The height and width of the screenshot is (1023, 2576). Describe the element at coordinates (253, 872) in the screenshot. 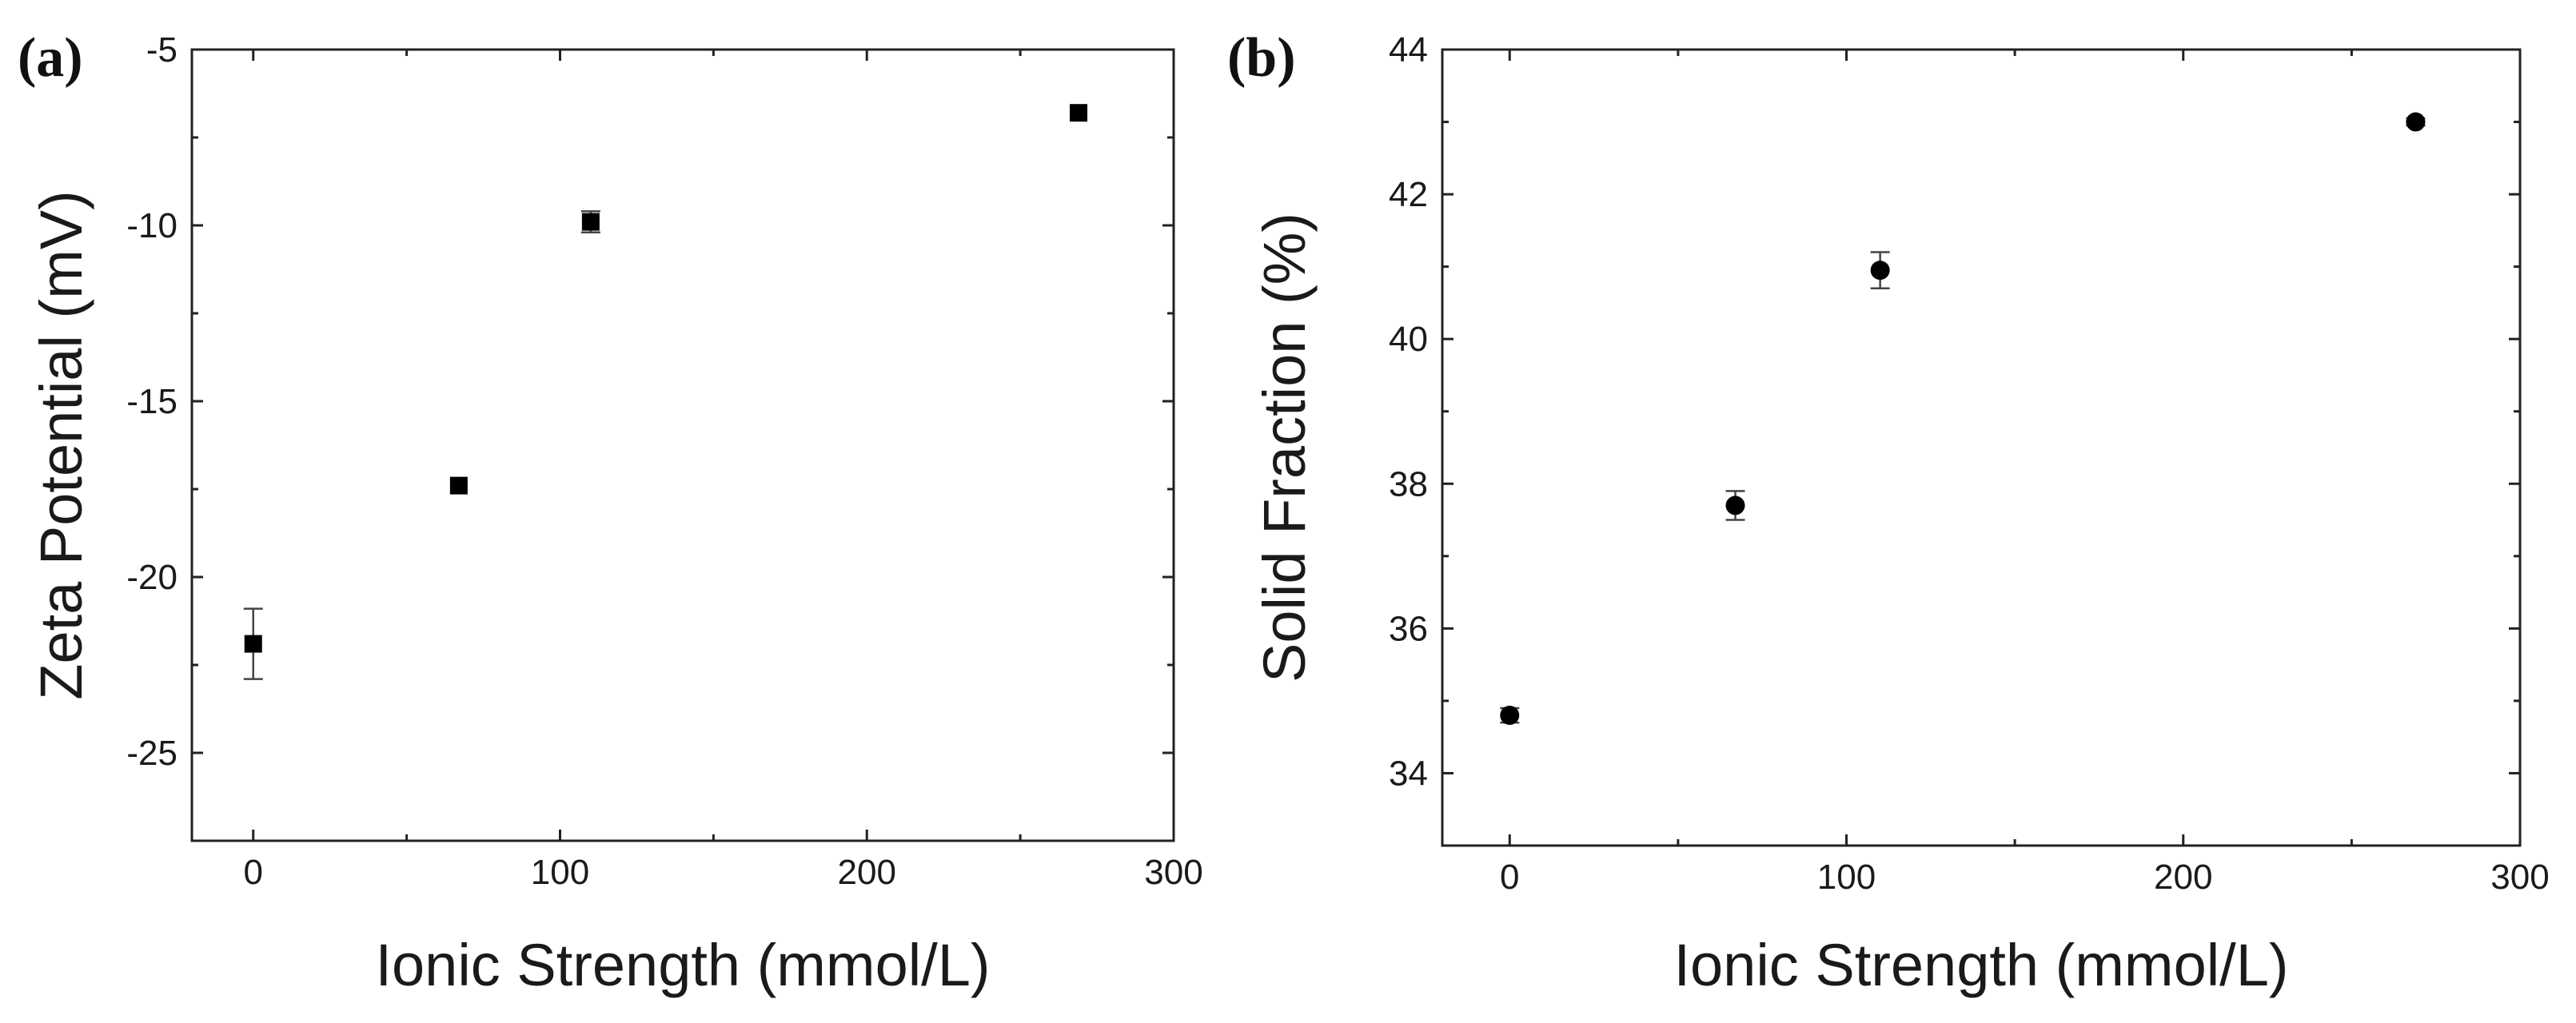

I see `panel-a-x-tick-label: 0` at that location.